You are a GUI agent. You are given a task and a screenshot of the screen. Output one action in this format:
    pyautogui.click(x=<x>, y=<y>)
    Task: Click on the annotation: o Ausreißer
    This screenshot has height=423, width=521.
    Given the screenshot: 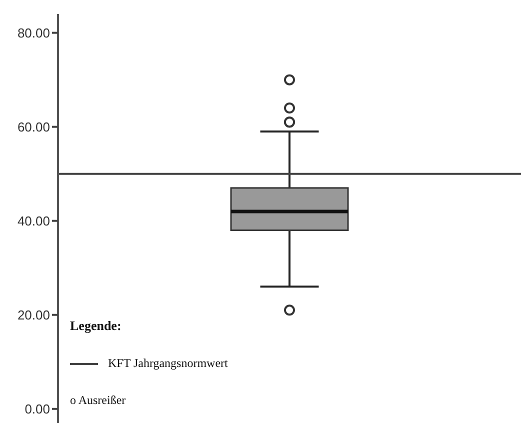 What is the action you would take?
    pyautogui.click(x=98, y=400)
    